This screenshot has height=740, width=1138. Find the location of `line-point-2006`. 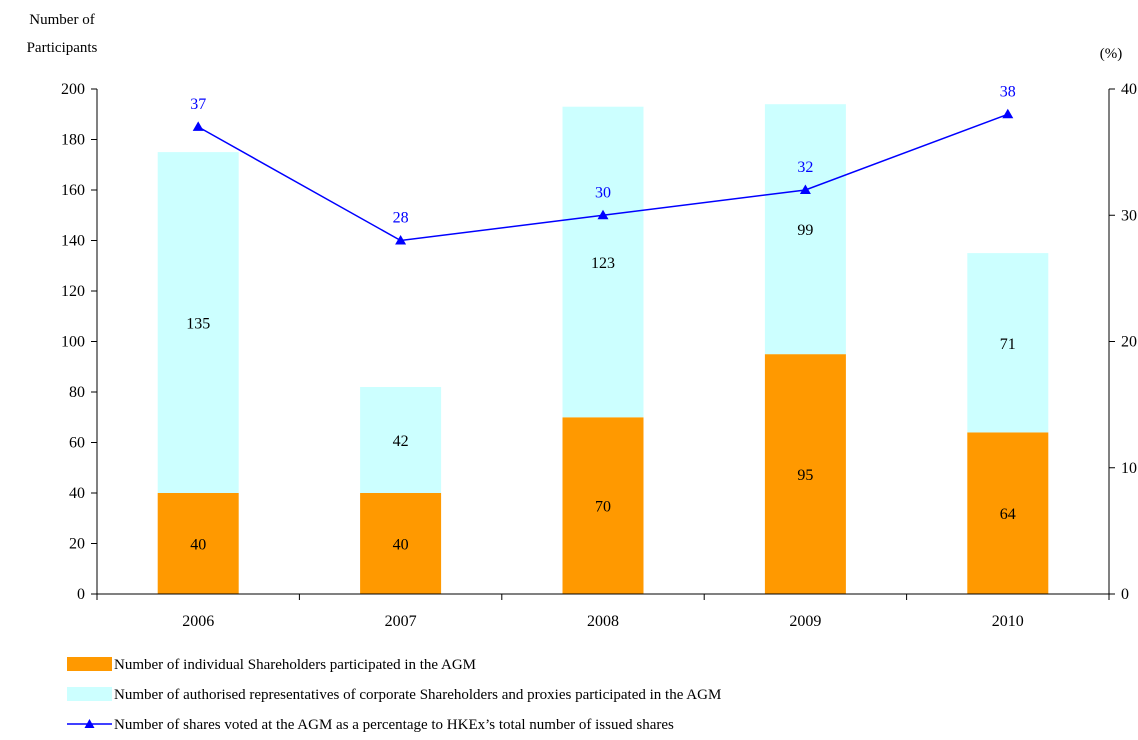

line-point-2006 is located at coordinates (198, 126).